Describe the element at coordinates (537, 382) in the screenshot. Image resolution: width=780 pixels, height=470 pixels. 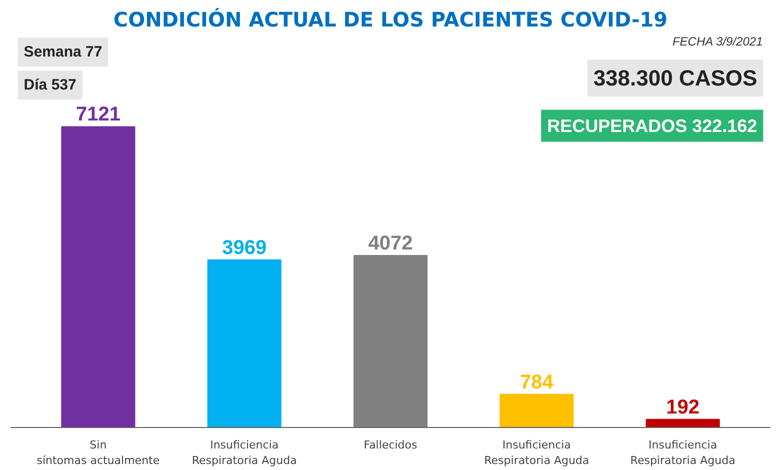
I see `data-label: 784` at that location.